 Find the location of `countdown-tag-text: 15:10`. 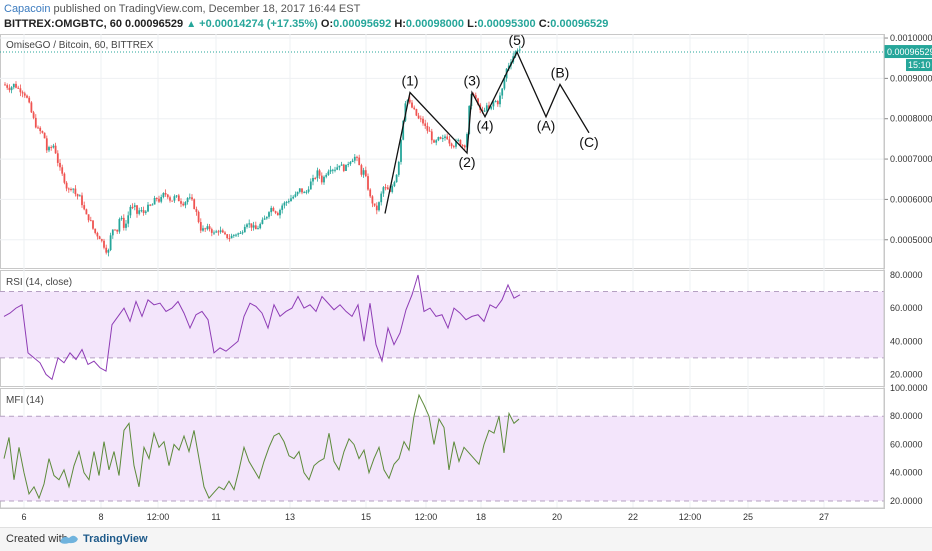

countdown-tag-text: 15:10 is located at coordinates (919, 65).